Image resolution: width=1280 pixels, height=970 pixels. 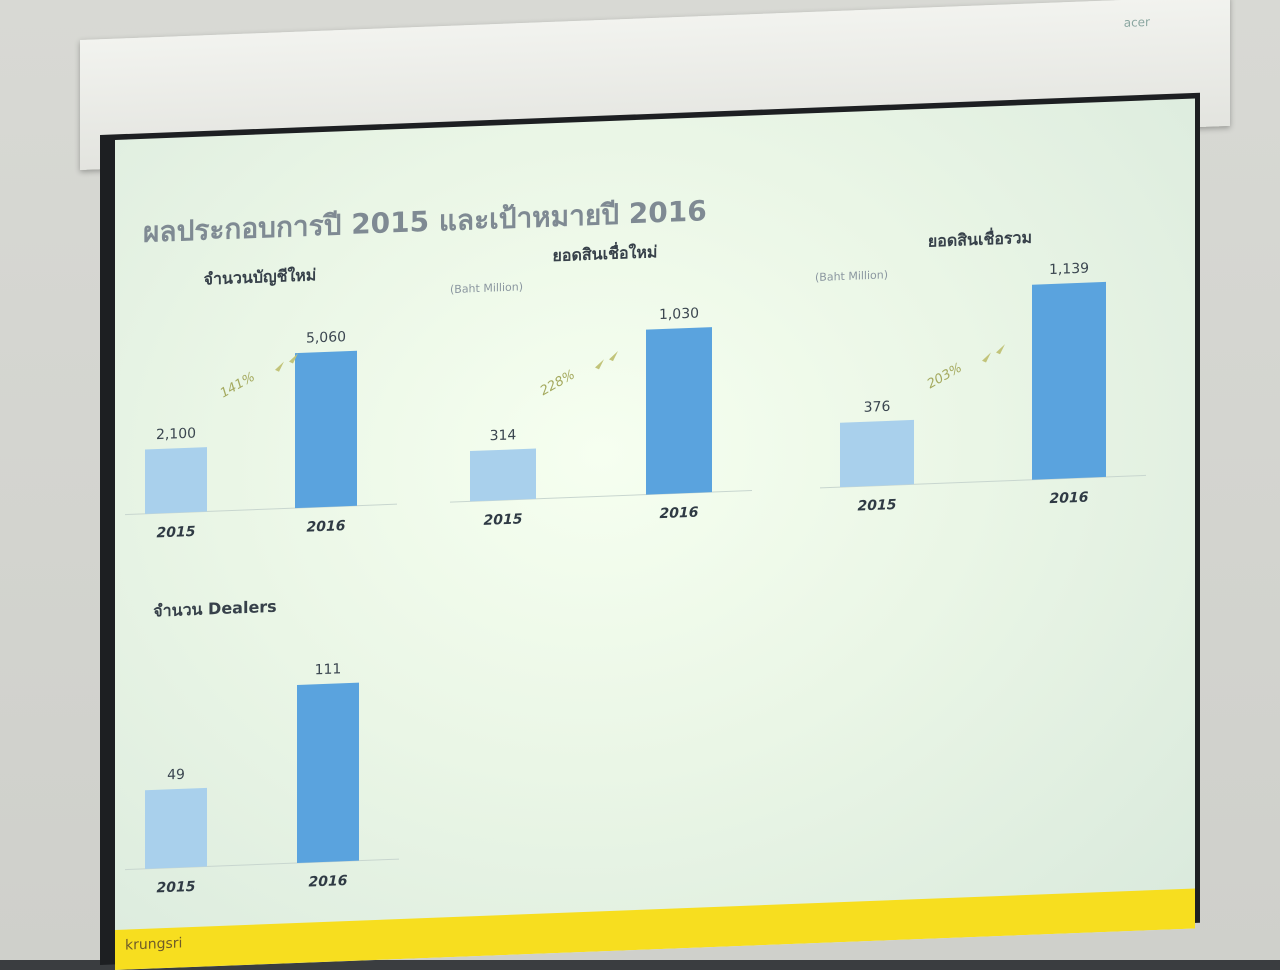 What do you see at coordinates (679, 411) in the screenshot?
I see `chart-2-bar-2016` at bounding box center [679, 411].